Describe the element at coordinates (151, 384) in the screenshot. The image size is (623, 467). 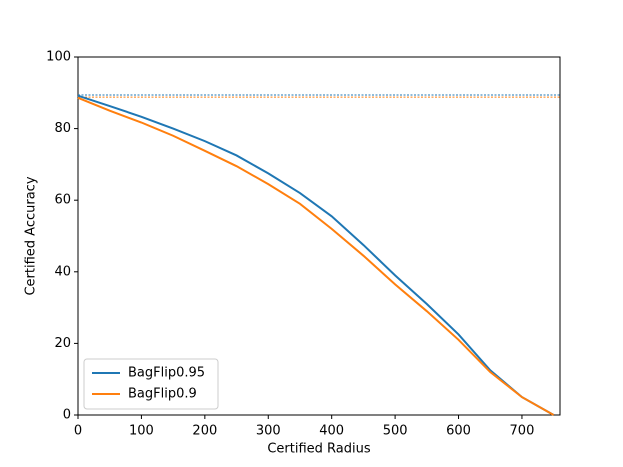
I see `legend-box` at that location.